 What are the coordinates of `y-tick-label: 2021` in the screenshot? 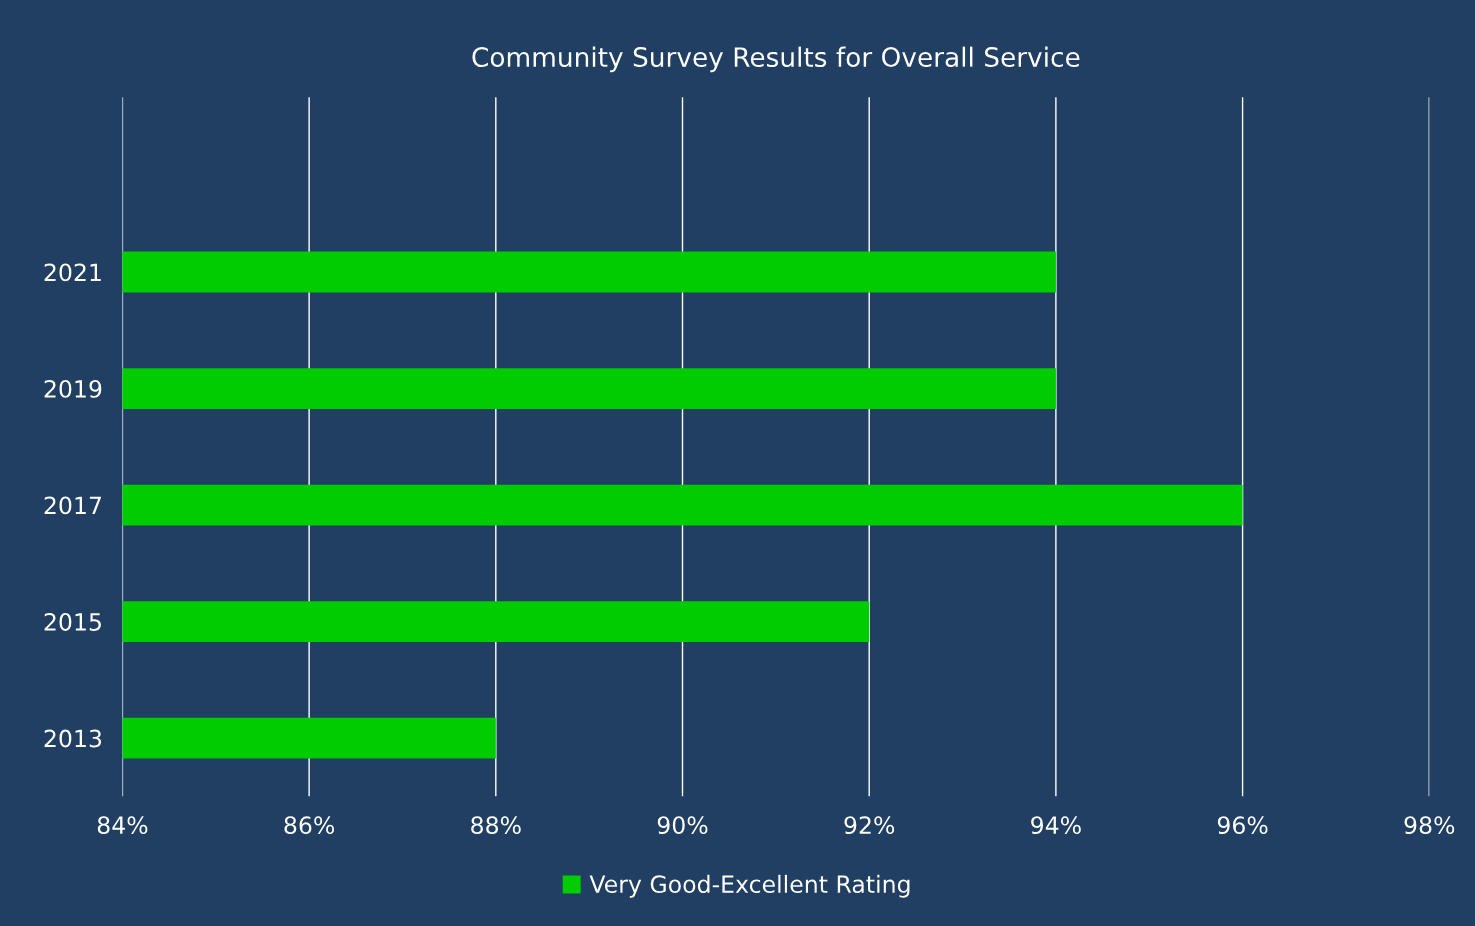 It's located at (72, 272).